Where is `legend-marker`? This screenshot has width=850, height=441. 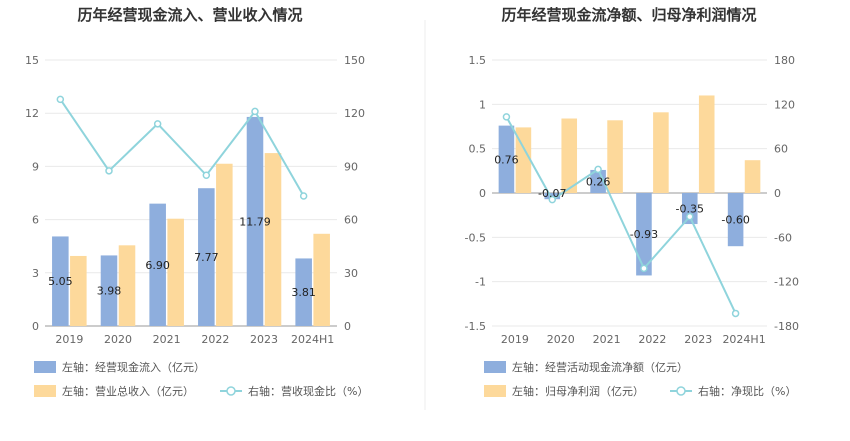
legend-marker is located at coordinates (231, 391).